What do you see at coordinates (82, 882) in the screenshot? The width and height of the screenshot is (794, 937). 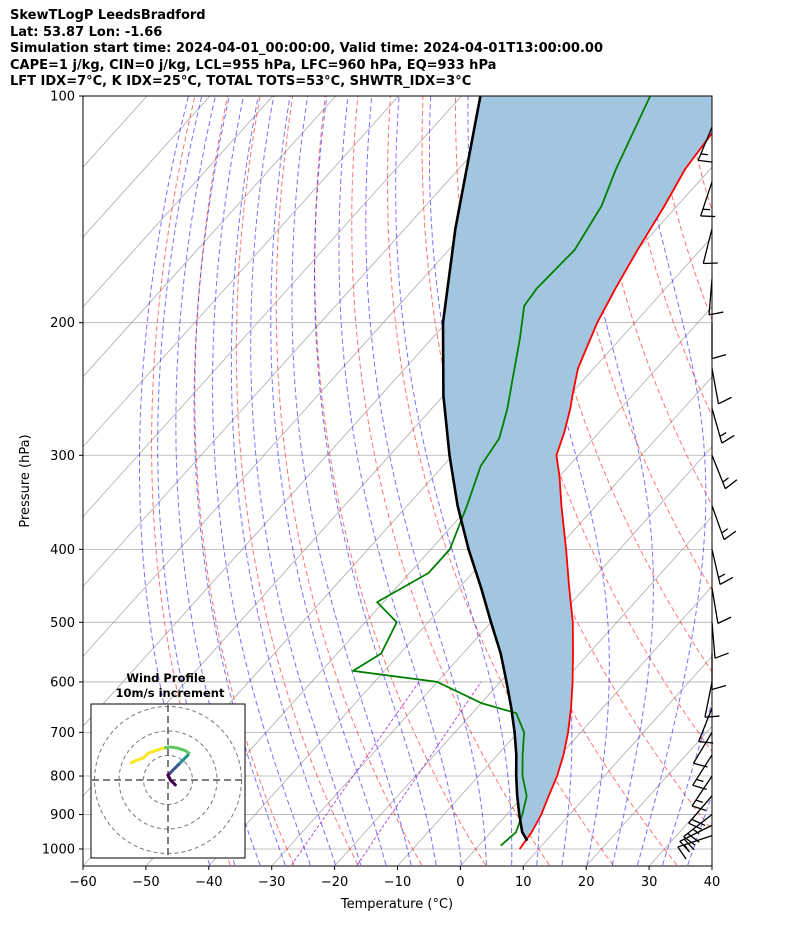 I see `x-tick-label: −60` at bounding box center [82, 882].